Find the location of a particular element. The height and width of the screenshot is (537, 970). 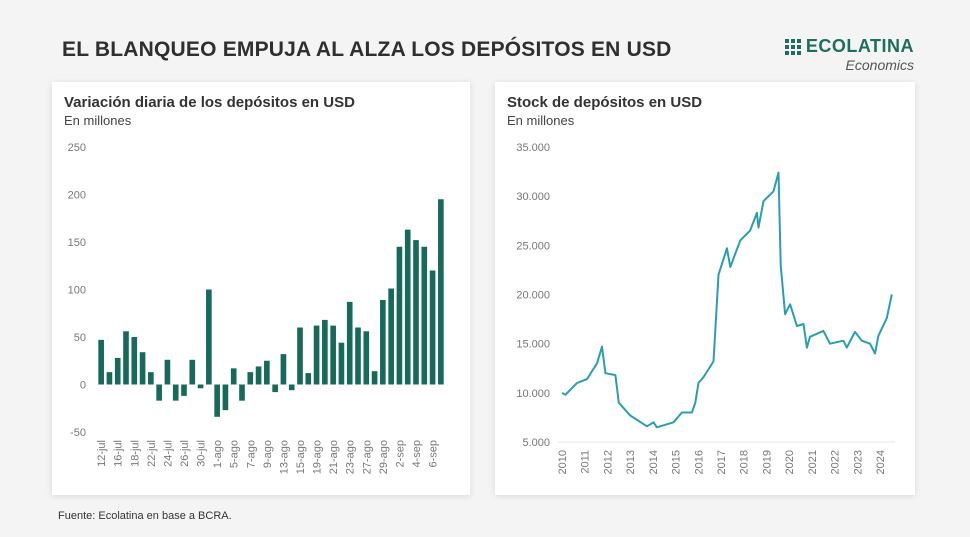

logo-grid-icon is located at coordinates (792, 46).